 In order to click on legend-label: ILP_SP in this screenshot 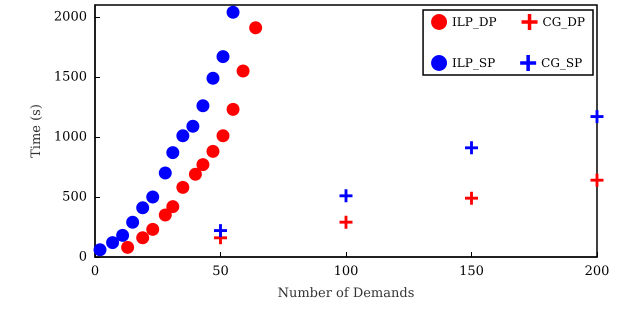, I will do `click(474, 63)`.